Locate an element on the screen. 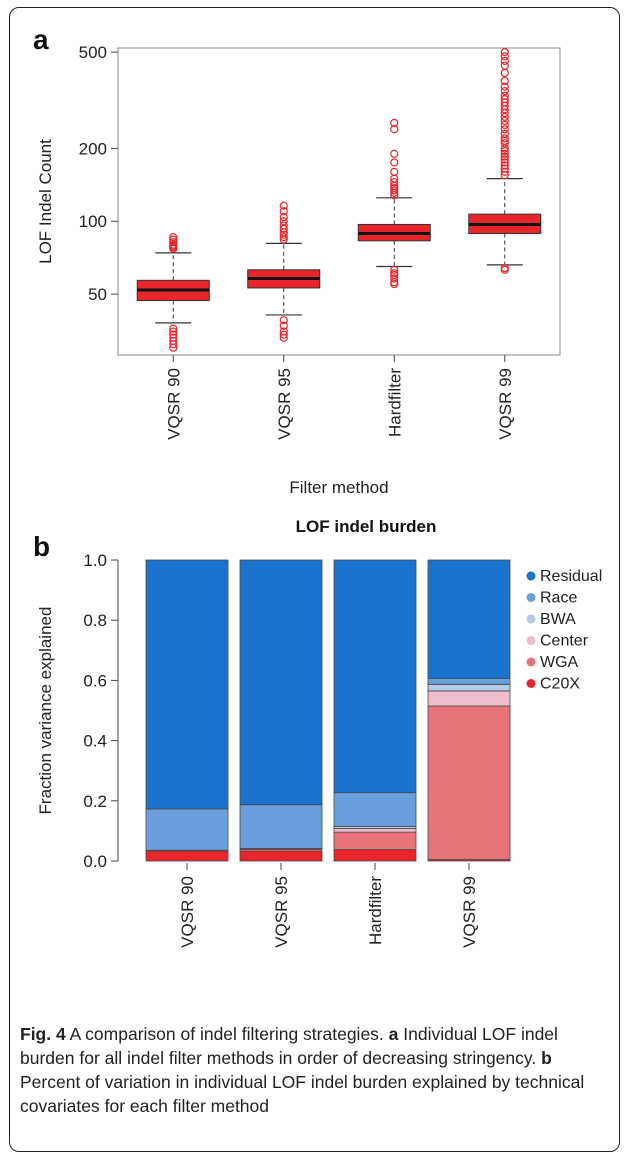 The image size is (627, 1157). x-tick-label-a: Hardfilter is located at coordinates (394, 402).